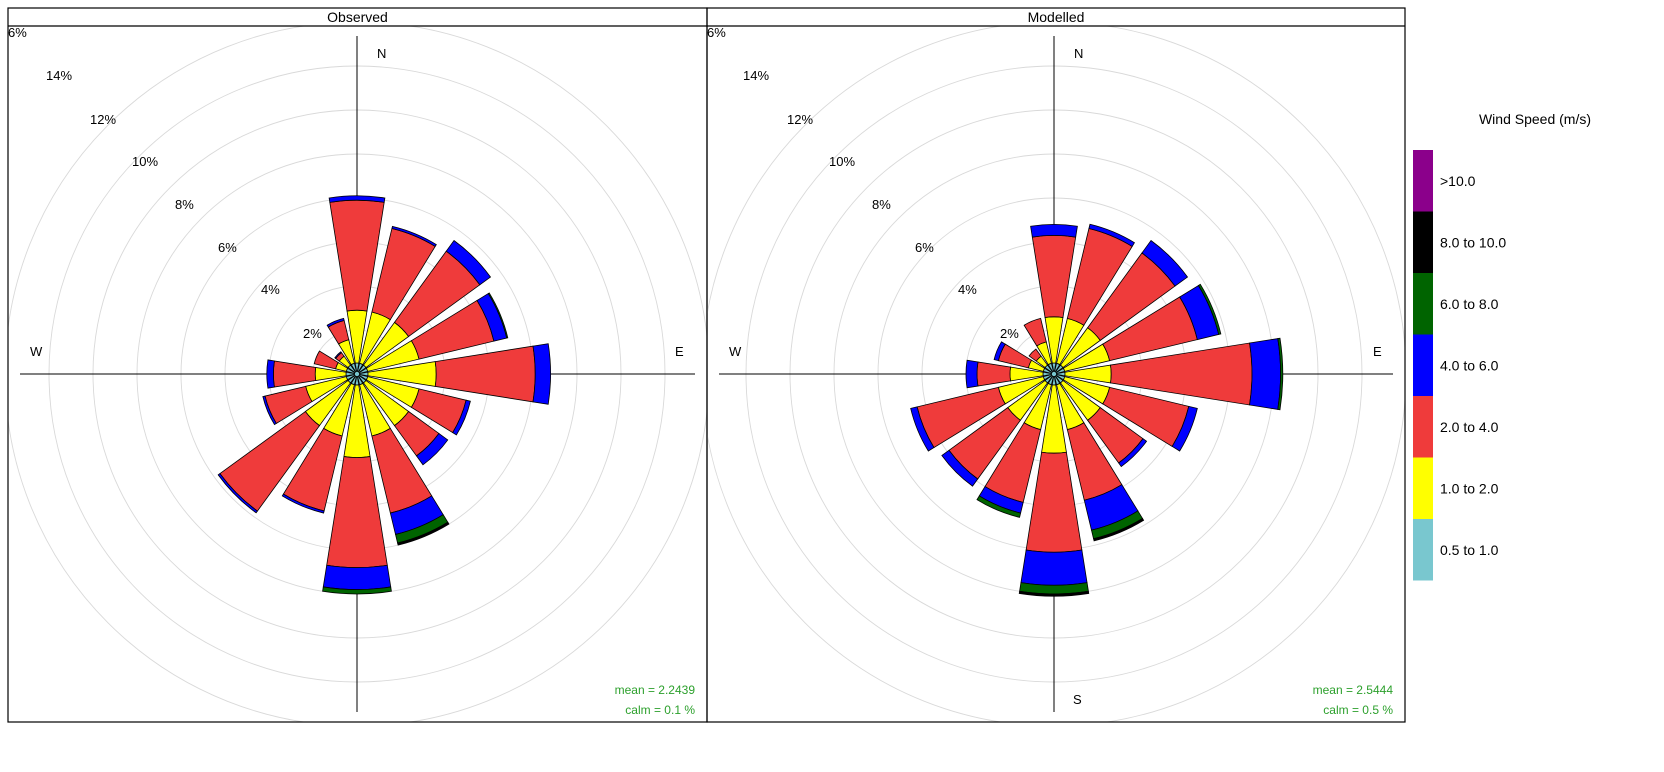 The width and height of the screenshot is (1664, 772). I want to click on stat-calm: calm = 0.5 %, so click(1358, 710).